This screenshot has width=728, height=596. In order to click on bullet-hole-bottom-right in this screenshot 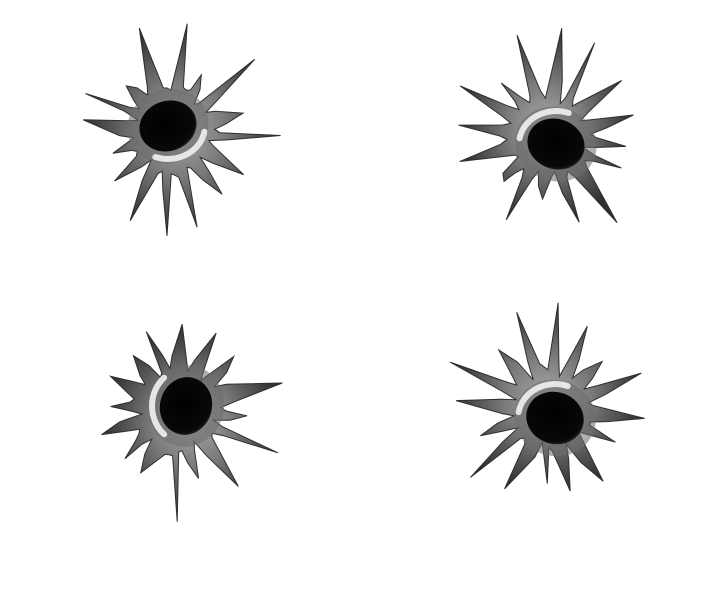, I will do `click(547, 397)`.